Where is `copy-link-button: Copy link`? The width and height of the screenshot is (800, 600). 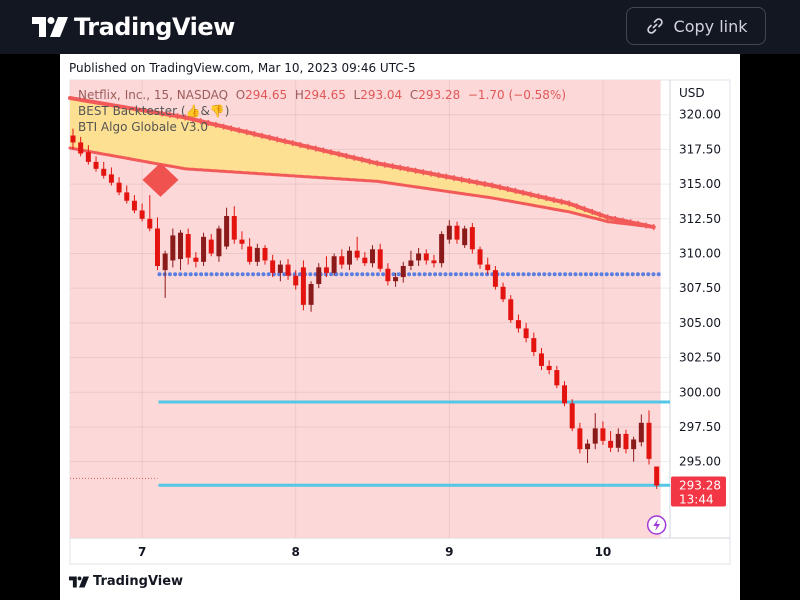 copy-link-button: Copy link is located at coordinates (696, 26).